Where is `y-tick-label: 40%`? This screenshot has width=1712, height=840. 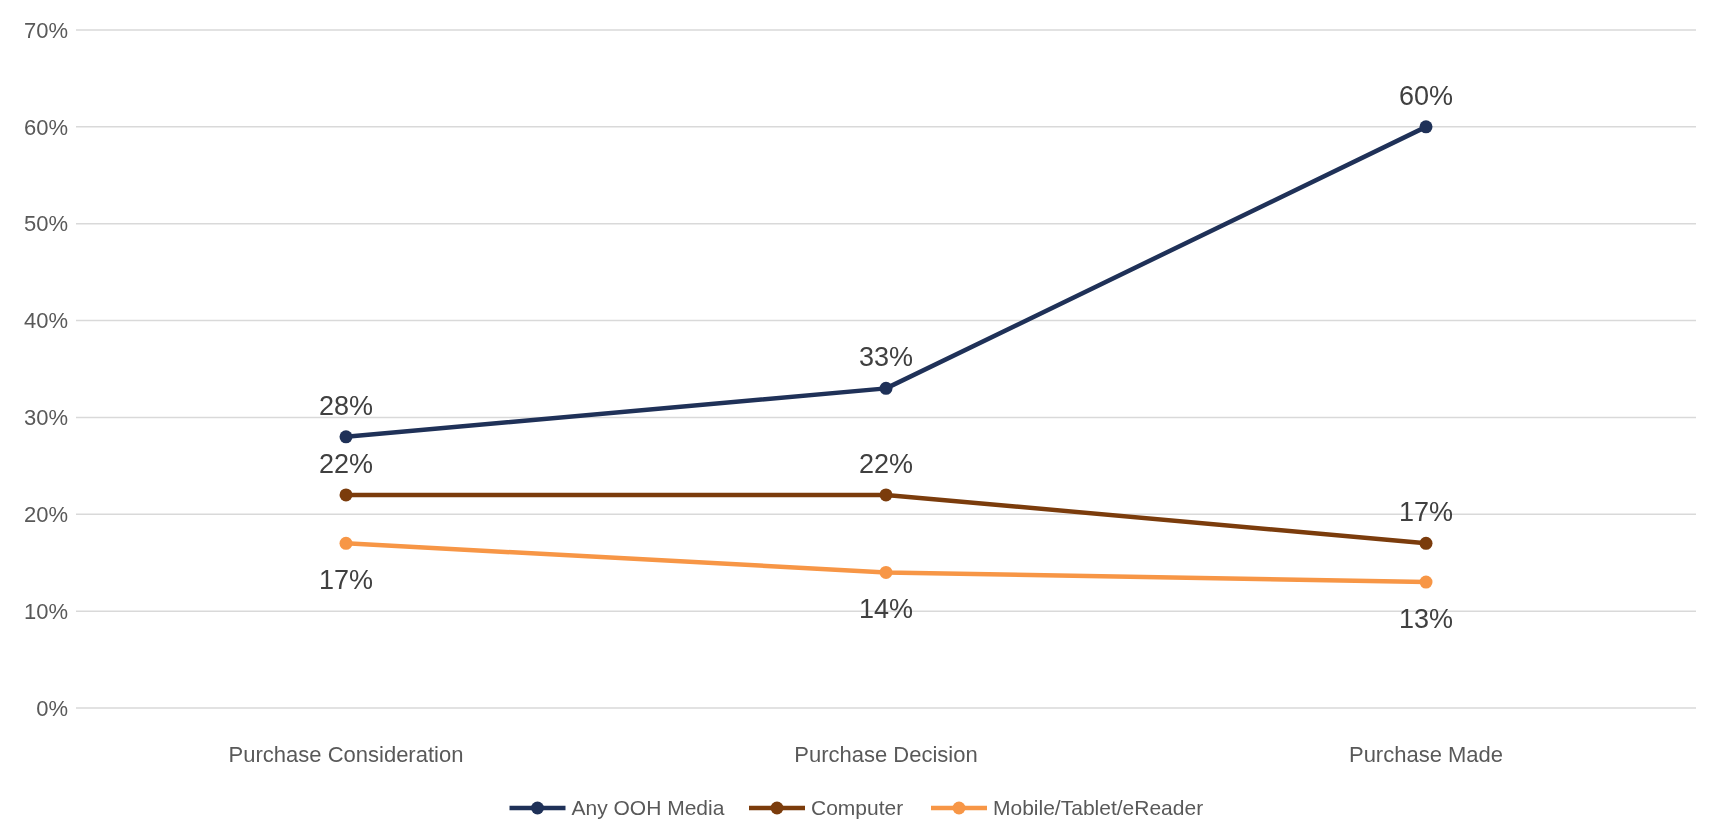
y-tick-label: 40% is located at coordinates (45, 321).